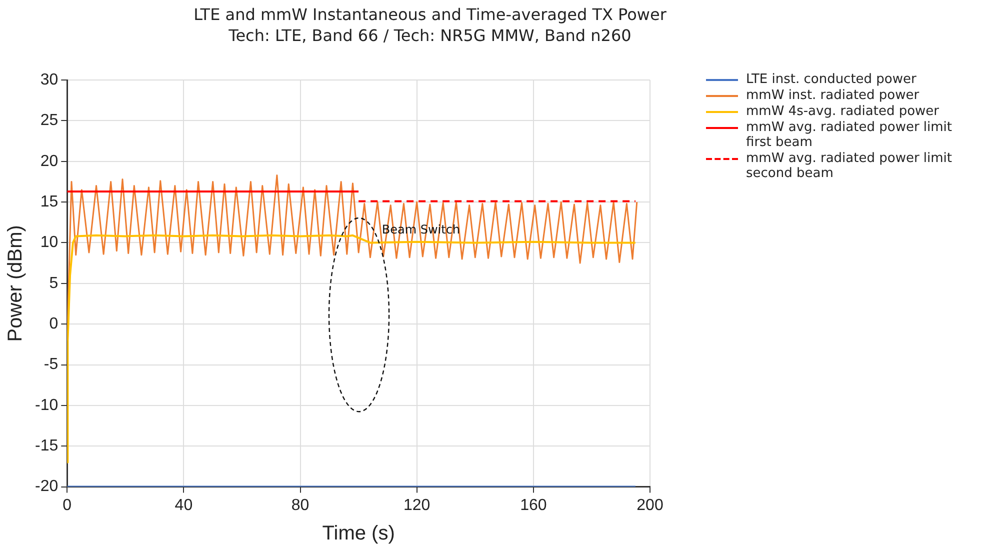 The height and width of the screenshot is (550, 981). What do you see at coordinates (49, 79) in the screenshot?
I see `y-tick-label: 30` at bounding box center [49, 79].